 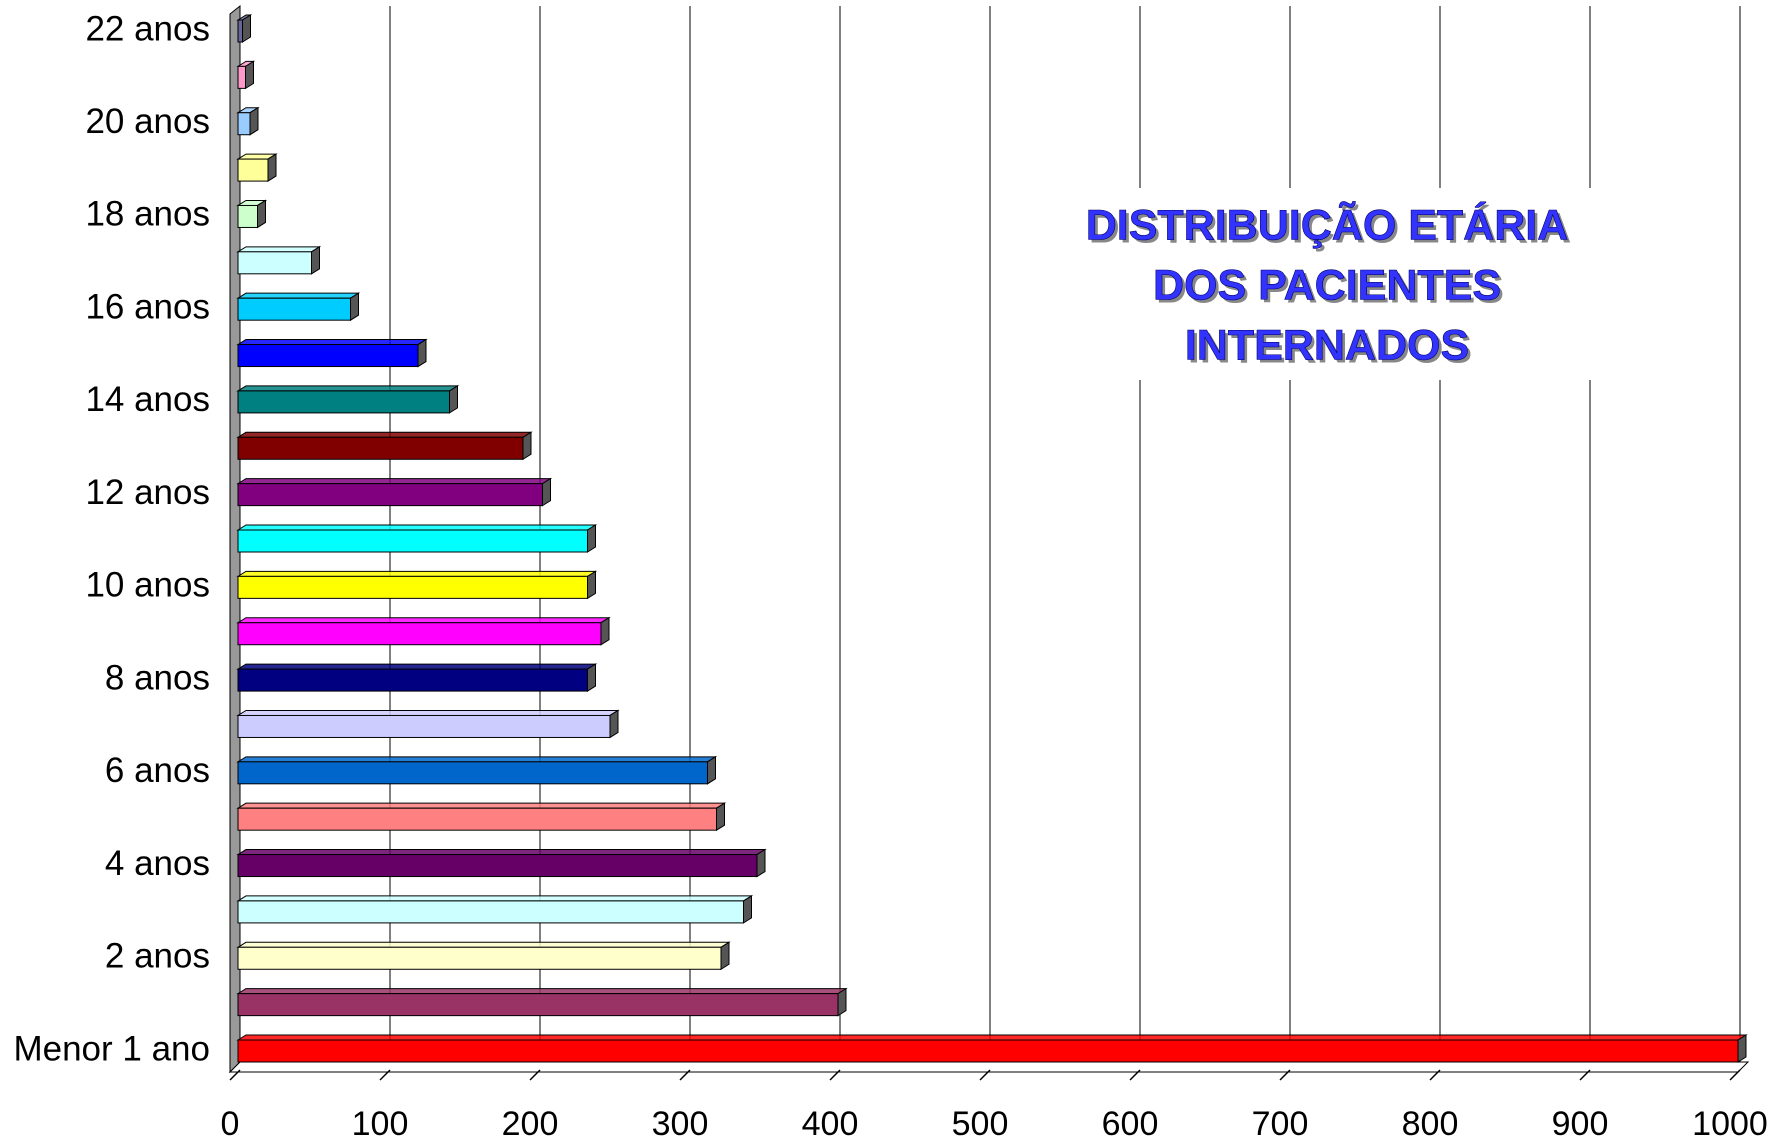 I want to click on y-tick-label: 8 anos, so click(x=157, y=677).